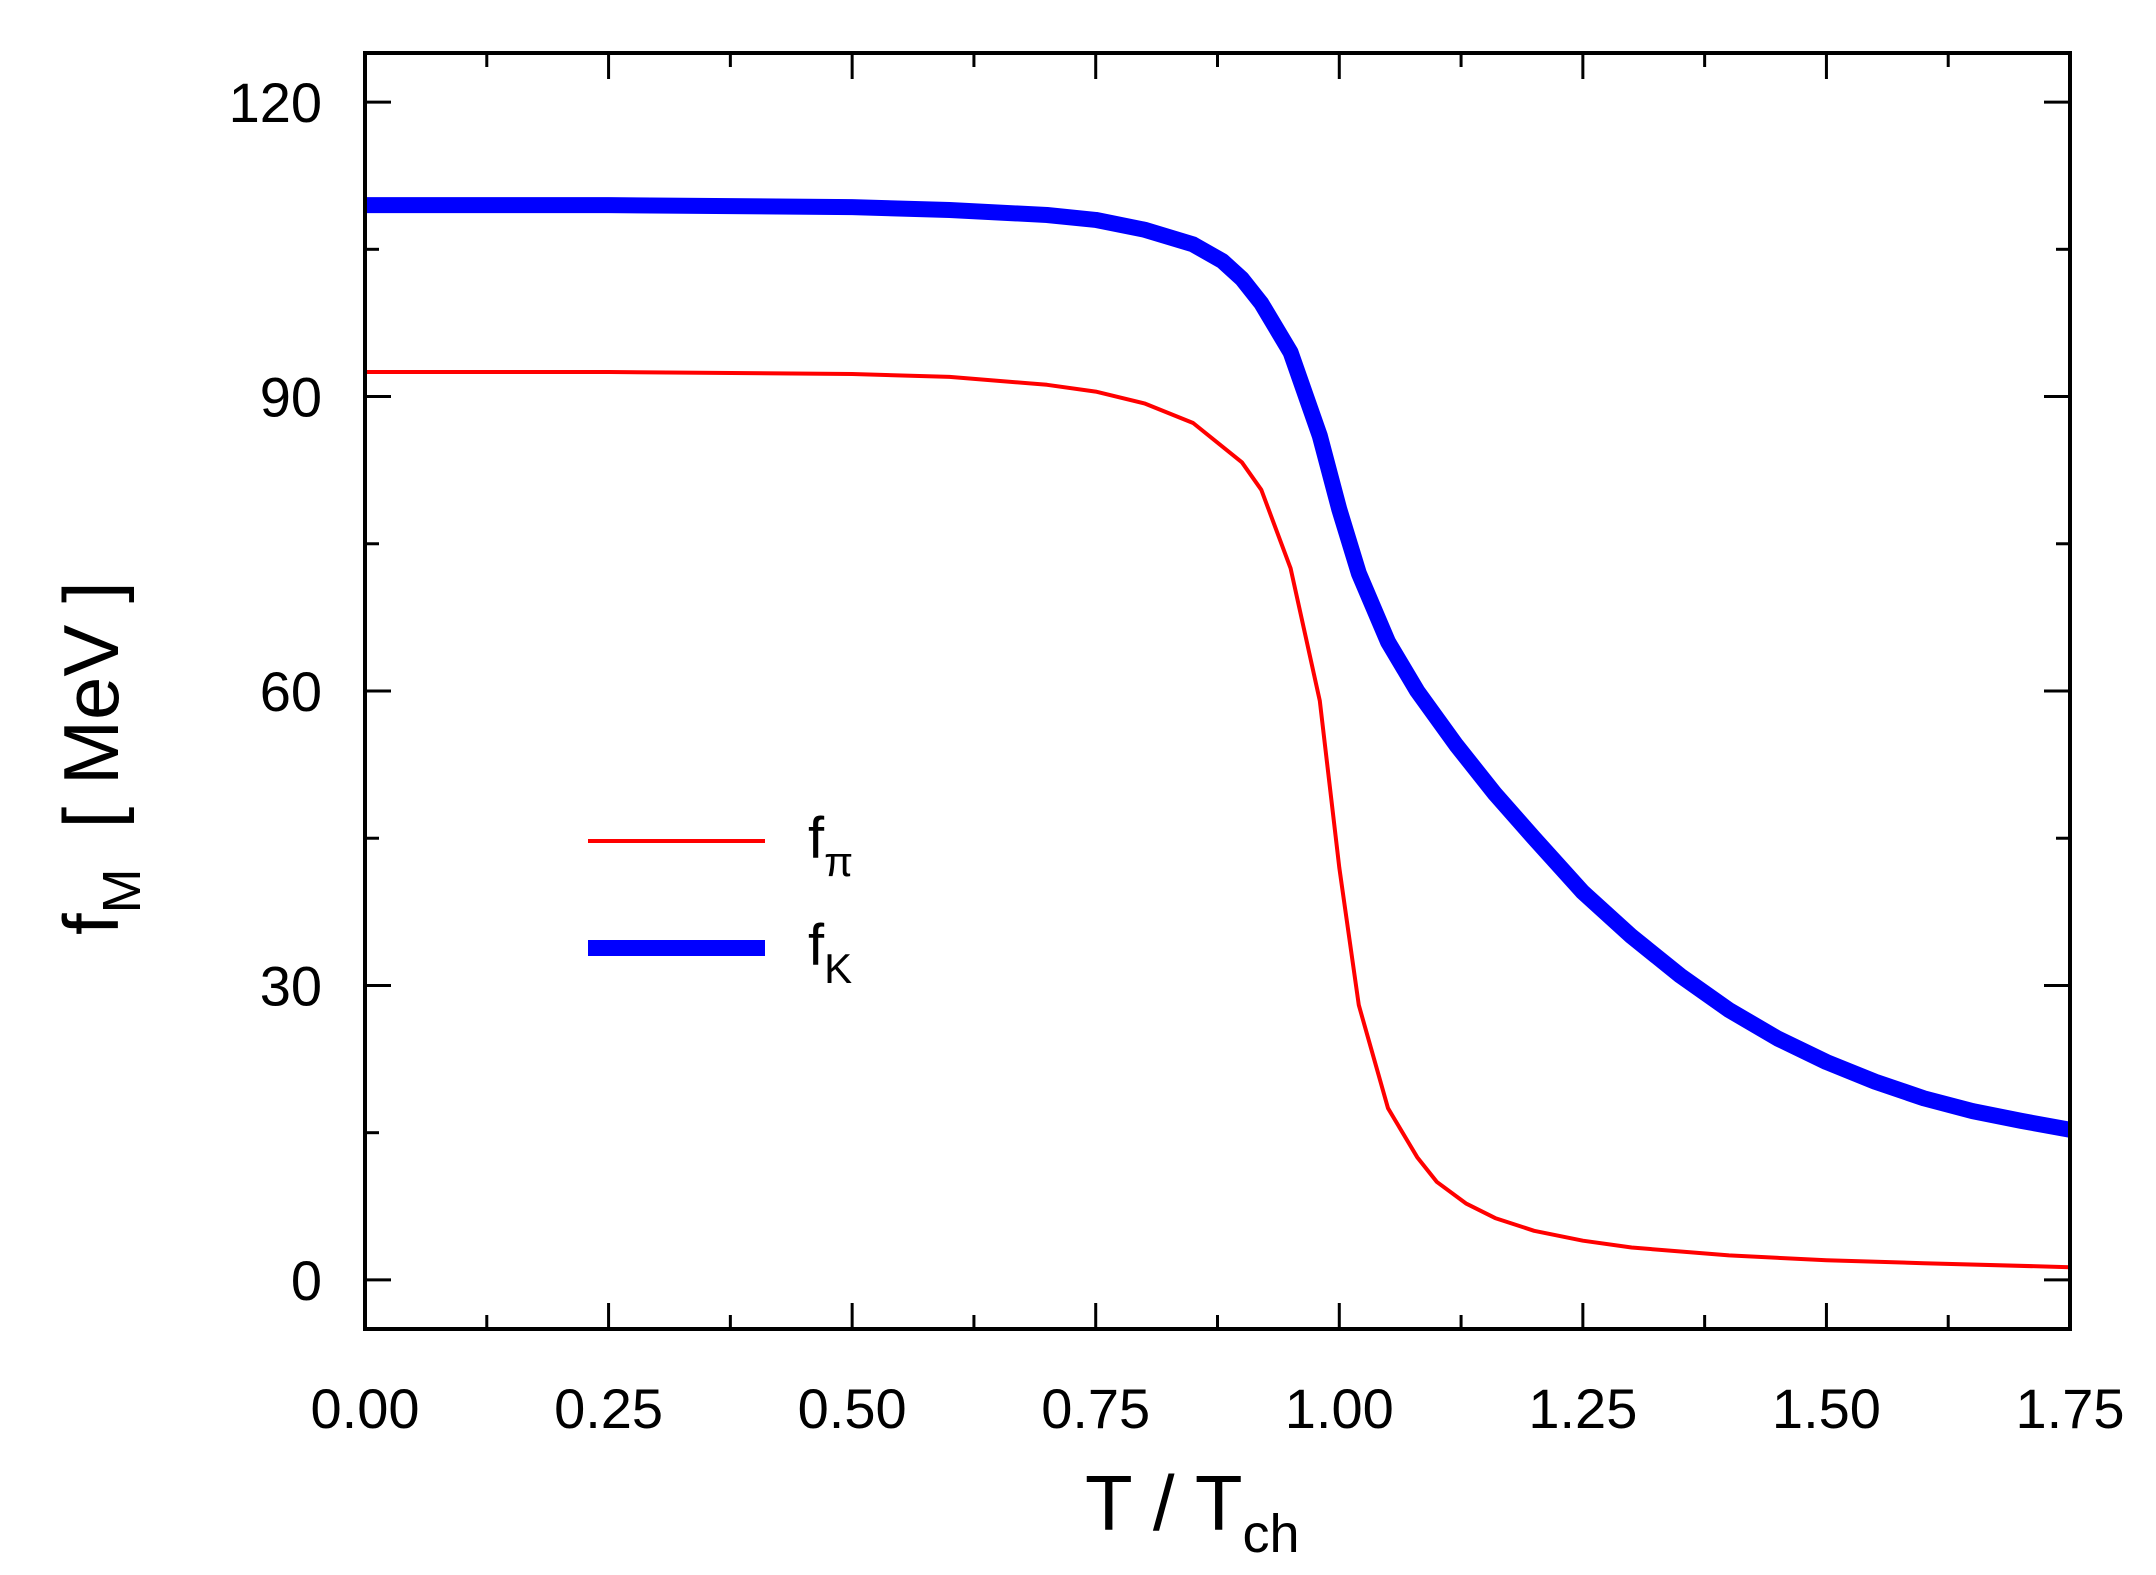 This screenshot has height=1575, width=2156. I want to click on x-tick-labels: 0.00 0.25 0.50 0.75 1.00 1.25 1.50 1.75, so click(1218, 1408).